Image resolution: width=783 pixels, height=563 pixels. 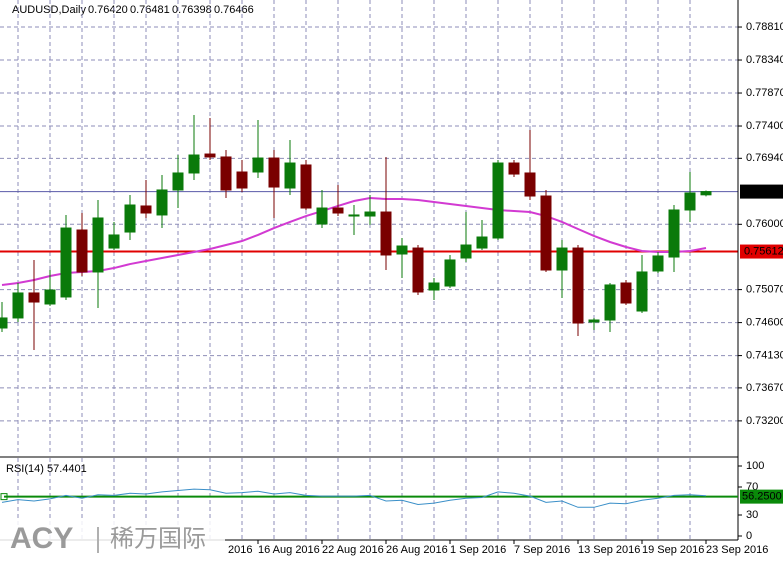 I want to click on header-value: 0.76466, so click(x=234, y=10).